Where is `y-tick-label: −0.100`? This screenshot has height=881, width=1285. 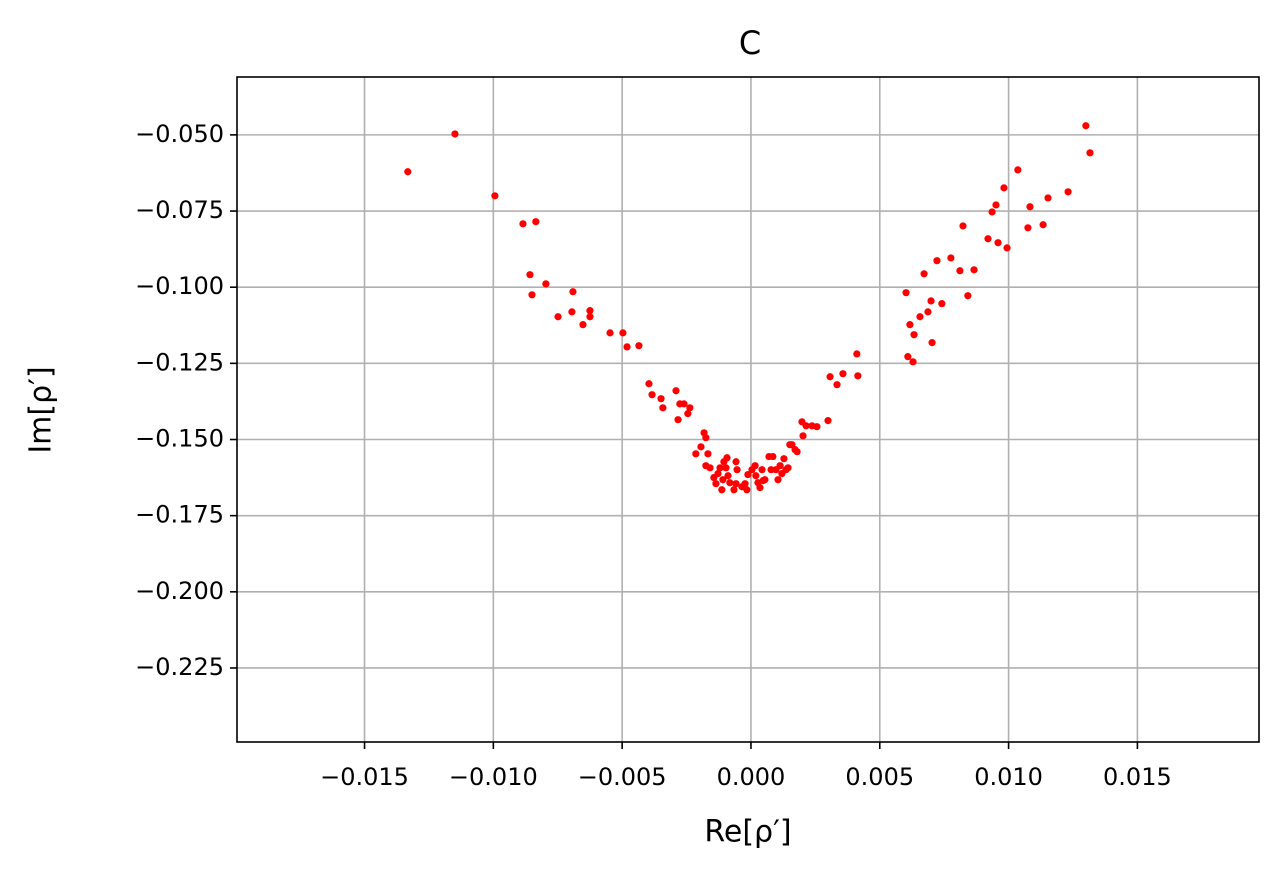 y-tick-label: −0.100 is located at coordinates (179, 286).